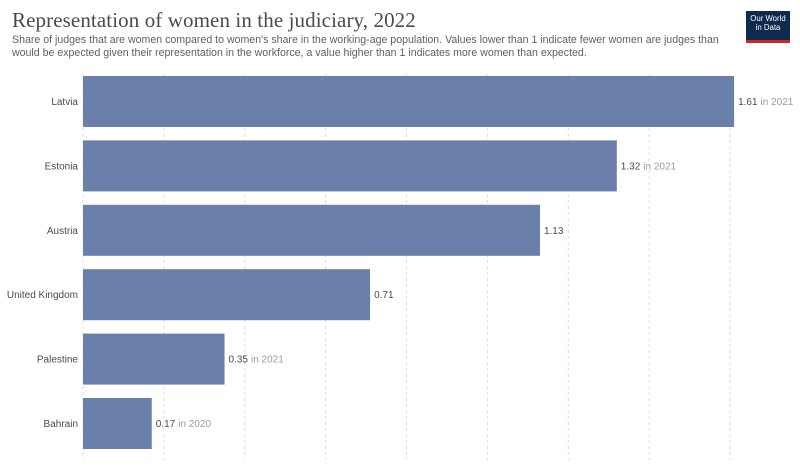 The image size is (800, 466). What do you see at coordinates (409, 101) in the screenshot?
I see `bar-latvia` at bounding box center [409, 101].